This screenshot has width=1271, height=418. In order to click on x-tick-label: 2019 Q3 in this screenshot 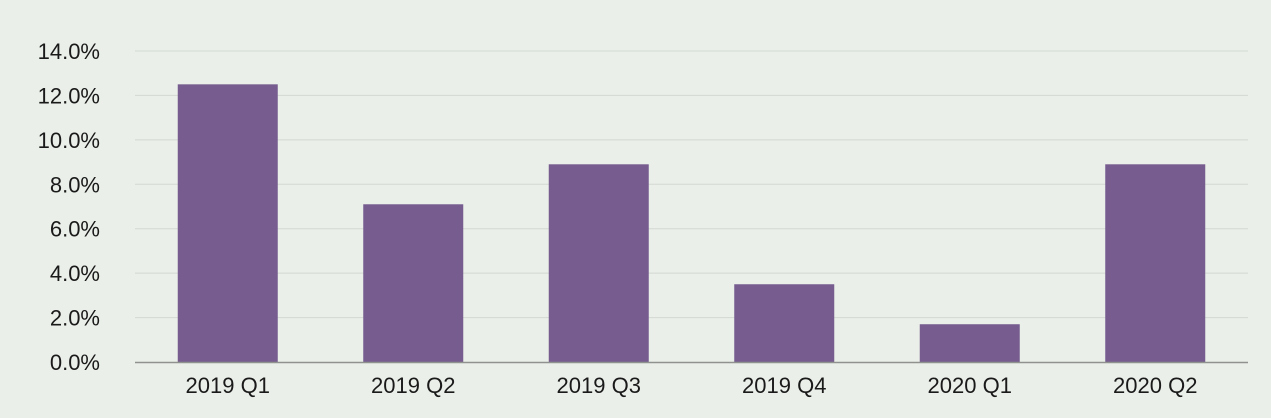, I will do `click(599, 385)`.